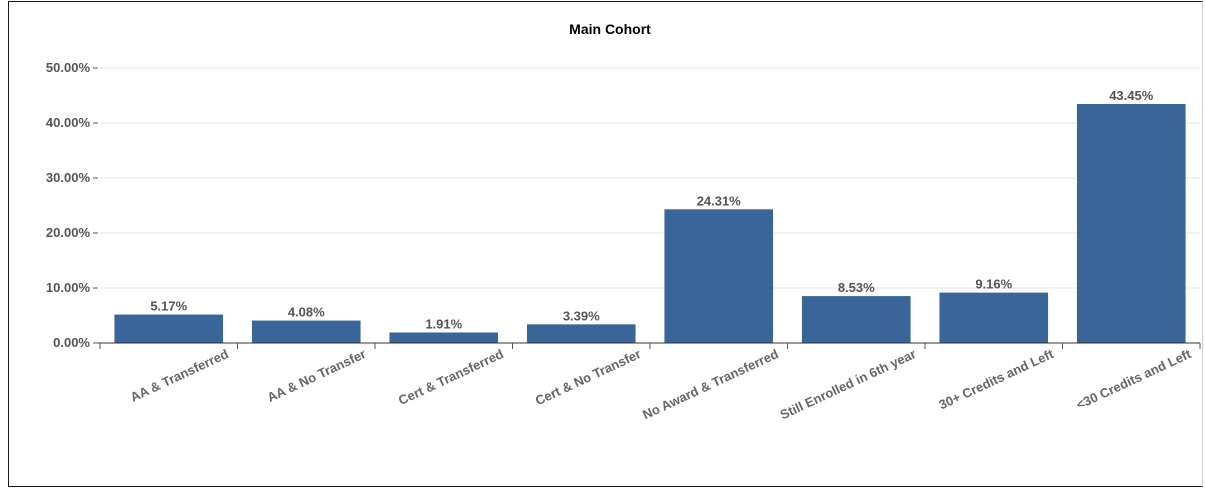  I want to click on chart-title: Main Cohort, so click(610, 29).